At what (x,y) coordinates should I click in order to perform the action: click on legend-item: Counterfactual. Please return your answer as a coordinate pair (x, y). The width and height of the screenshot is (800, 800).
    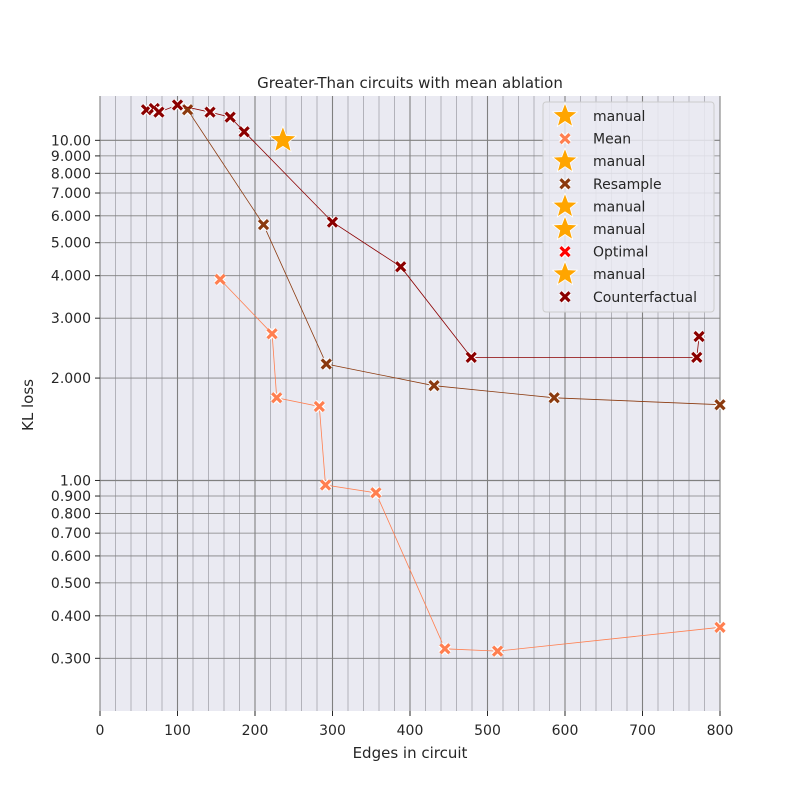
    Looking at the image, I should click on (627, 298).